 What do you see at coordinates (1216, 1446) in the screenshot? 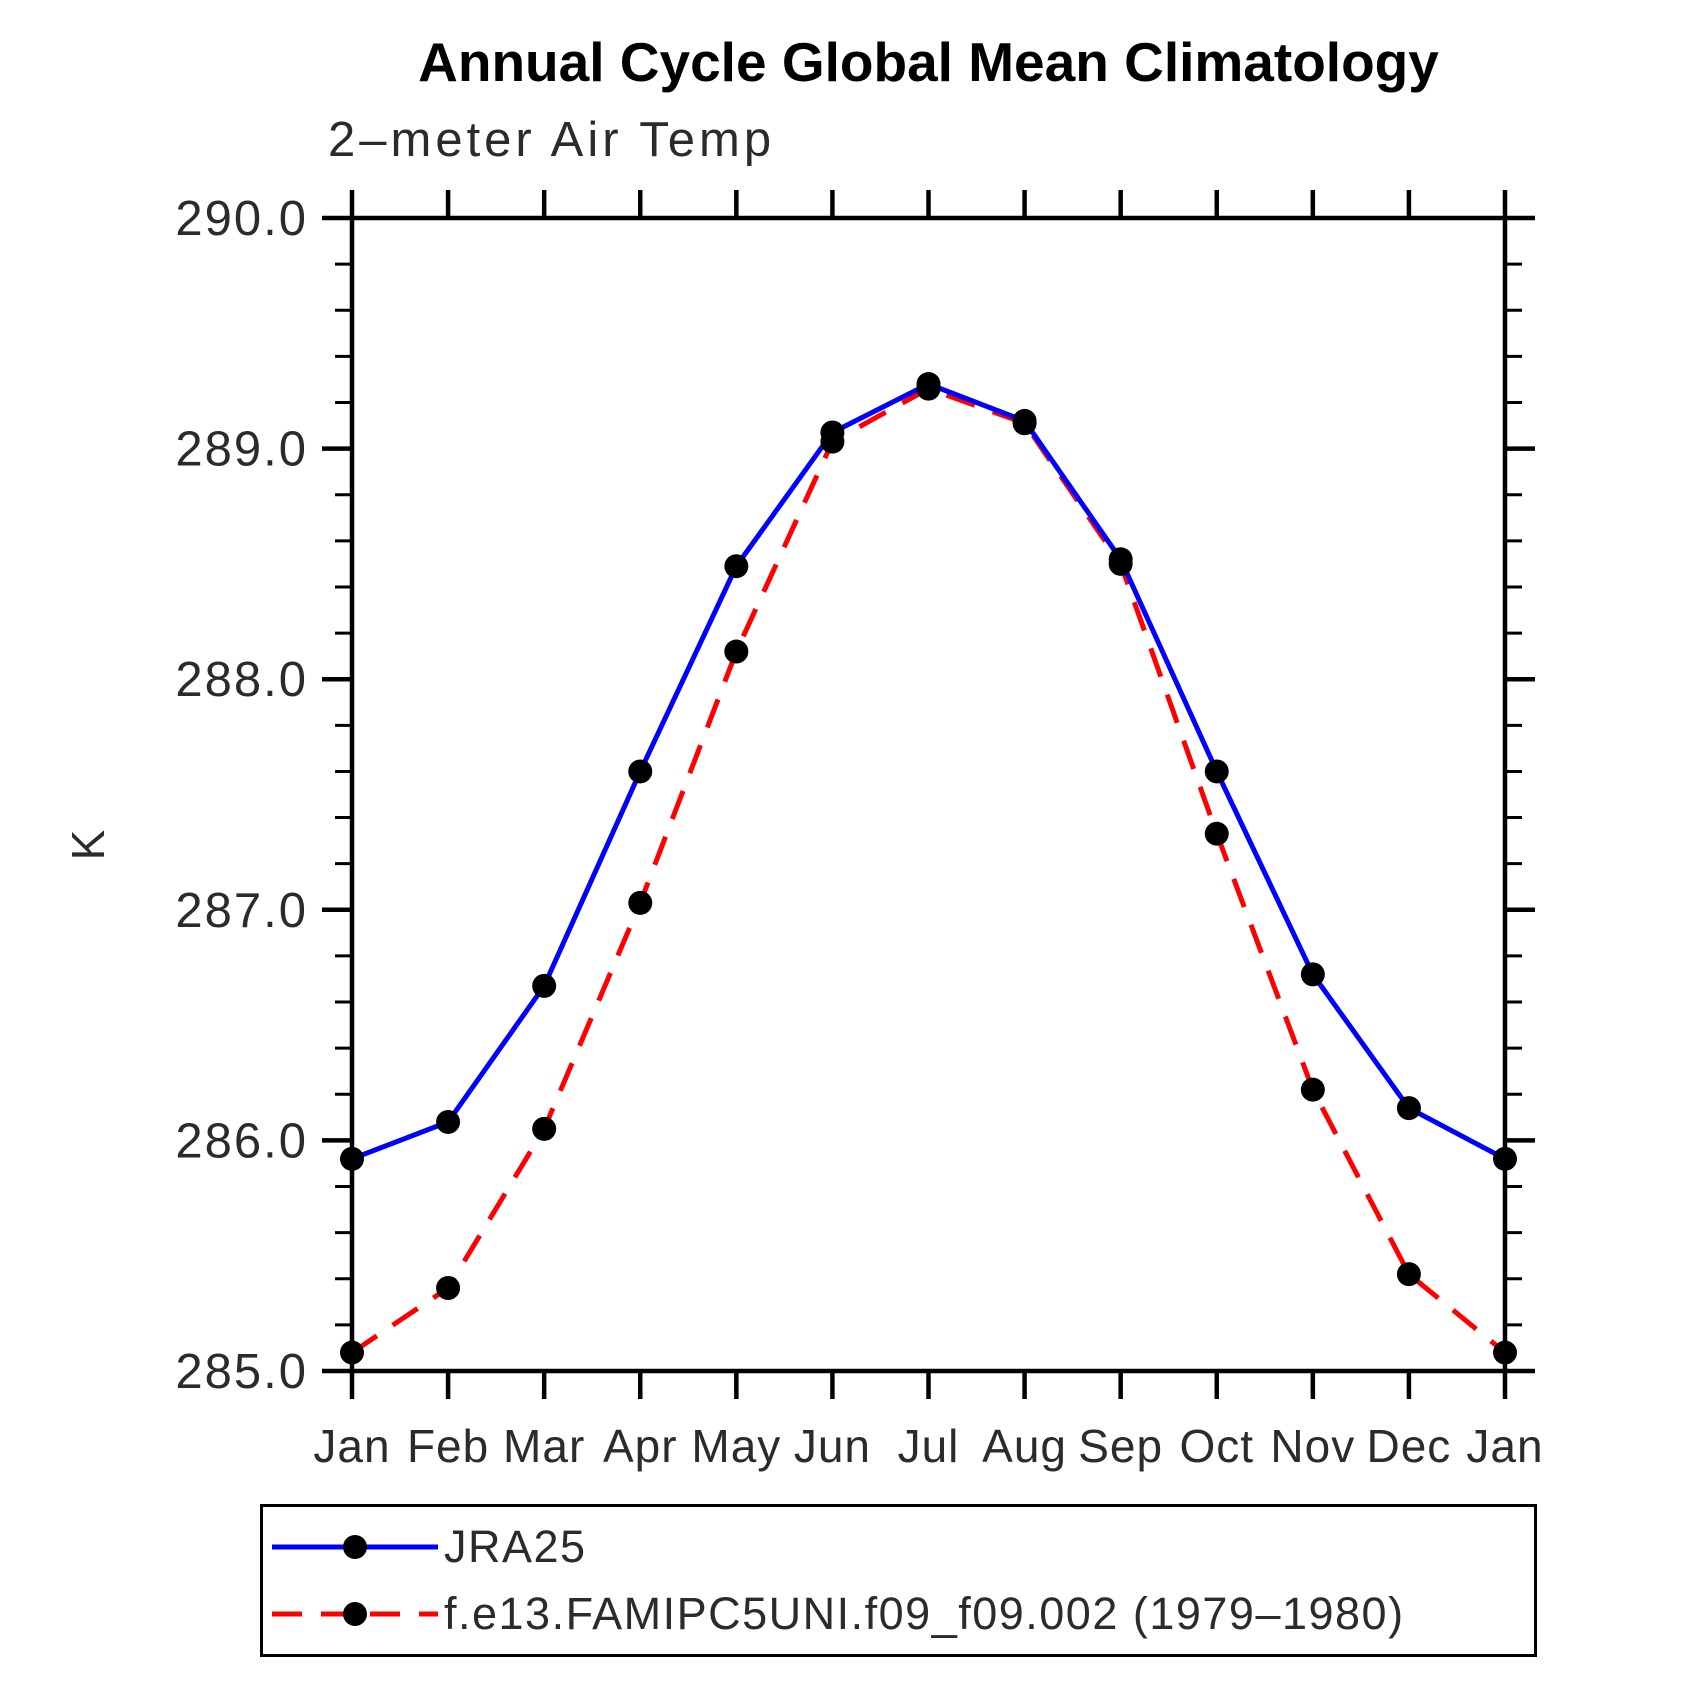
I see `x-tick-label: Oct` at bounding box center [1216, 1446].